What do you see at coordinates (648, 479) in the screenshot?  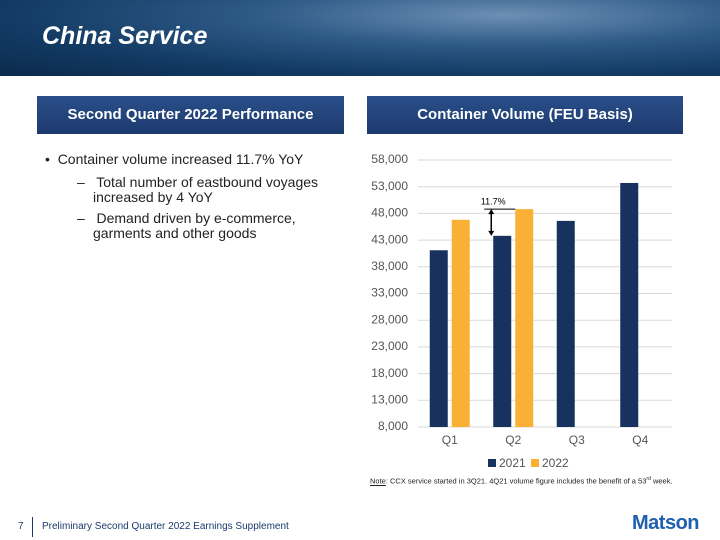 I see `note-sup: rd` at bounding box center [648, 479].